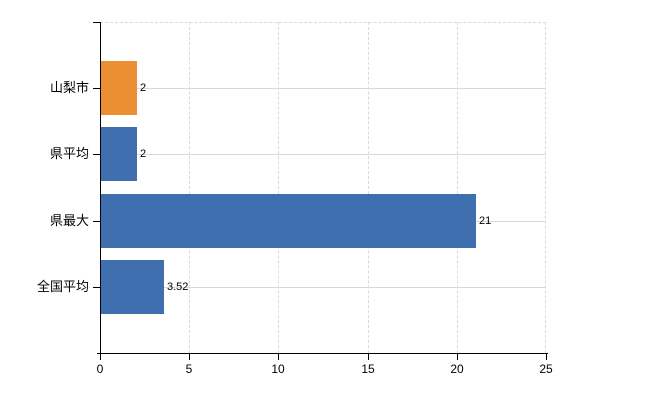  What do you see at coordinates (546, 369) in the screenshot?
I see `x-tick-label: 25` at bounding box center [546, 369].